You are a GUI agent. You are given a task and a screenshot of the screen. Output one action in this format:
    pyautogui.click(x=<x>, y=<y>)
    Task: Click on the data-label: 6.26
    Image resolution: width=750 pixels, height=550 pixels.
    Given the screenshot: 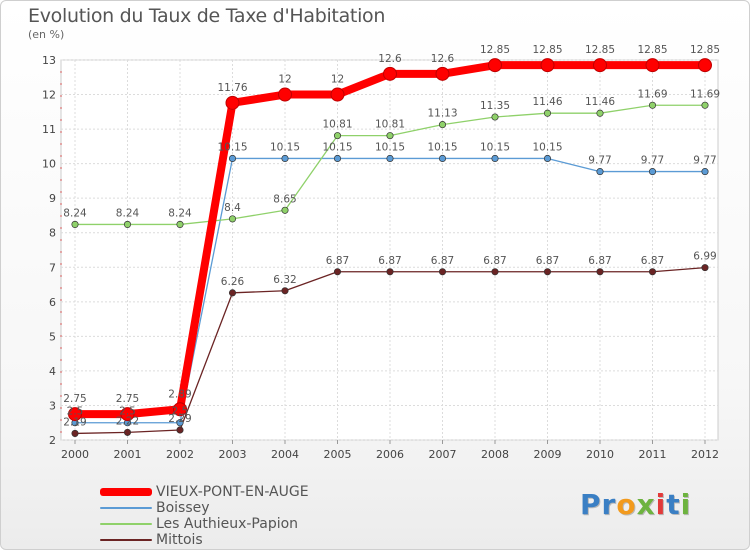 What is the action you would take?
    pyautogui.click(x=233, y=282)
    